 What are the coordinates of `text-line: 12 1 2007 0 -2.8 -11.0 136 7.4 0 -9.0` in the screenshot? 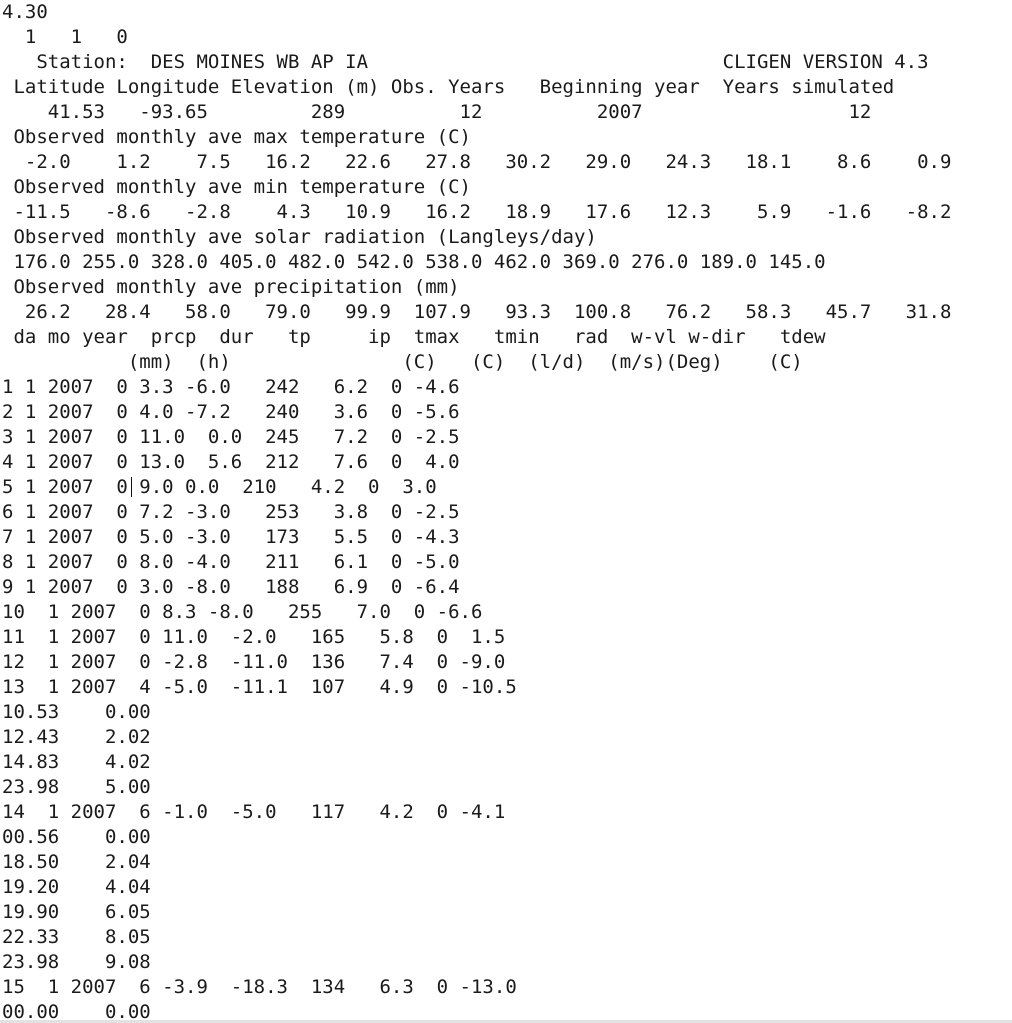 It's located at (254, 662).